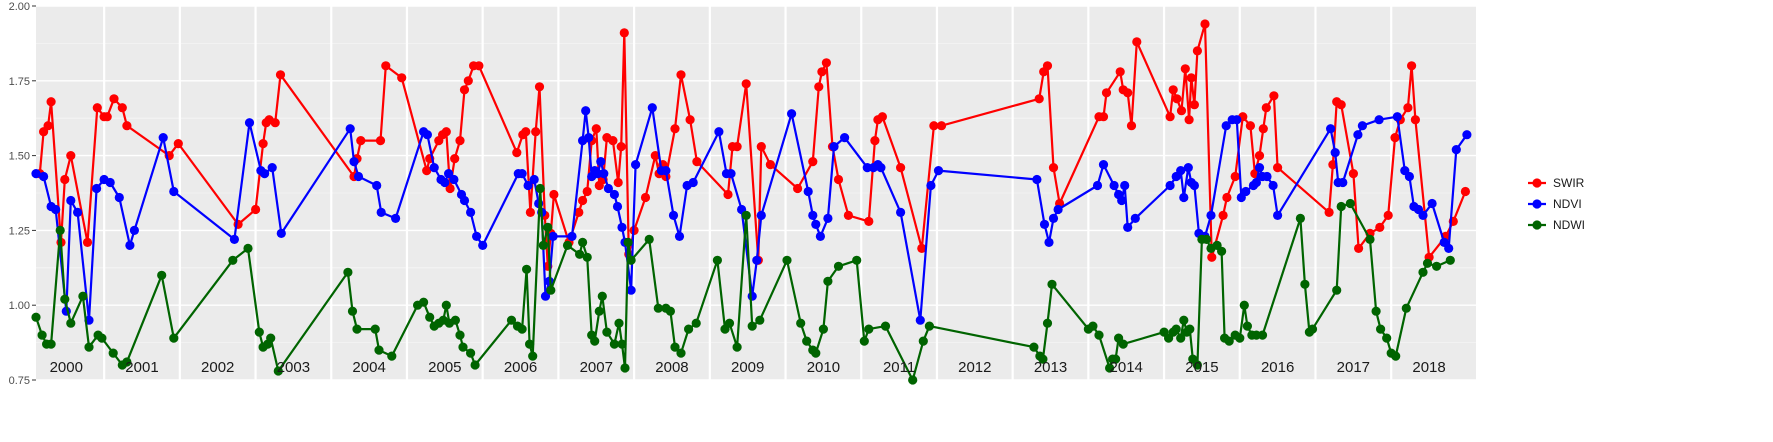 Image resolution: width=1773 pixels, height=442 pixels. What do you see at coordinates (444, 367) in the screenshot?
I see `year-label: 2005` at bounding box center [444, 367].